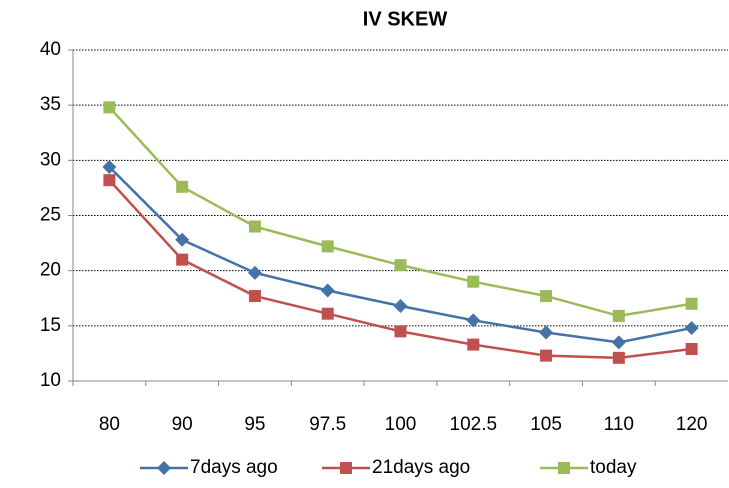 This screenshot has width=729, height=488. What do you see at coordinates (50, 270) in the screenshot?
I see `y-tick-label: 20` at bounding box center [50, 270].